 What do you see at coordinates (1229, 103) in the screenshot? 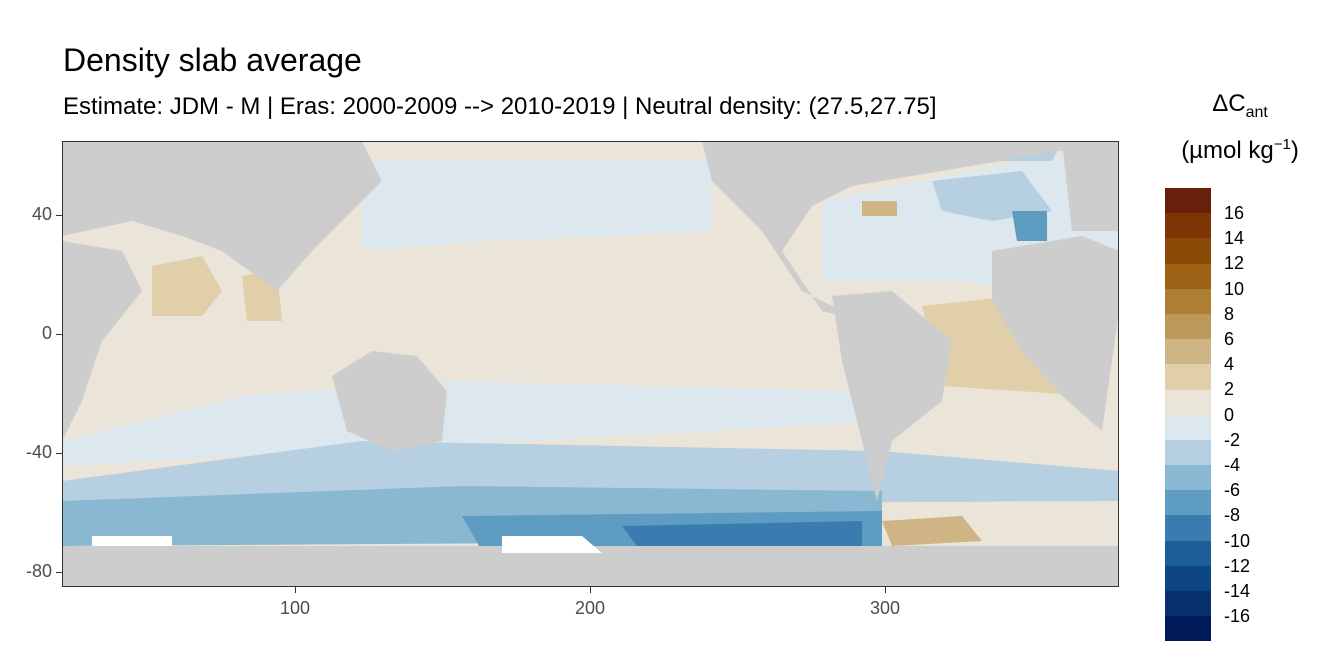
I see `legend-title-main: ΔC` at bounding box center [1229, 103].